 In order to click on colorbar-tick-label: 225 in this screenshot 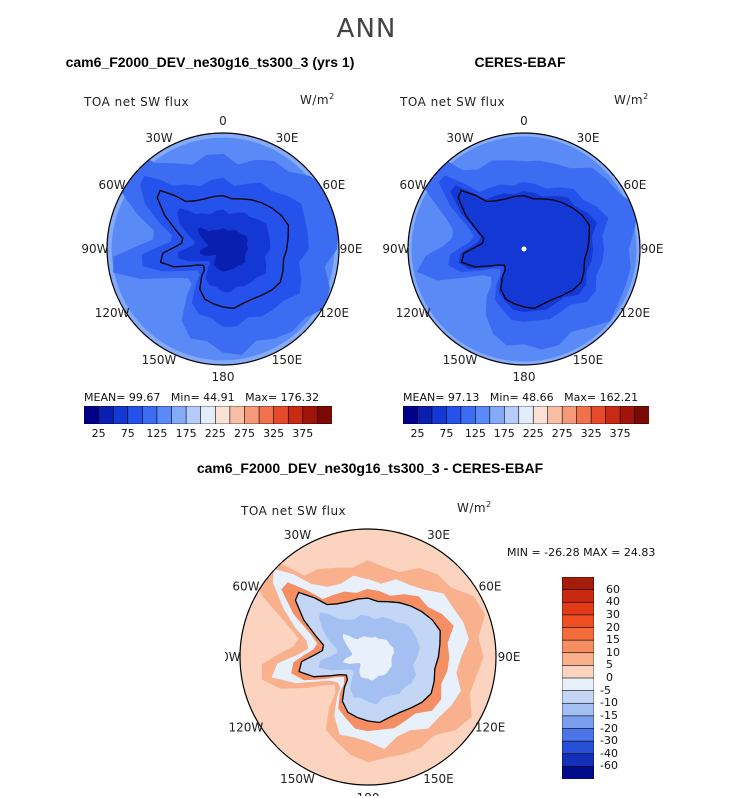, I will do `click(533, 433)`.